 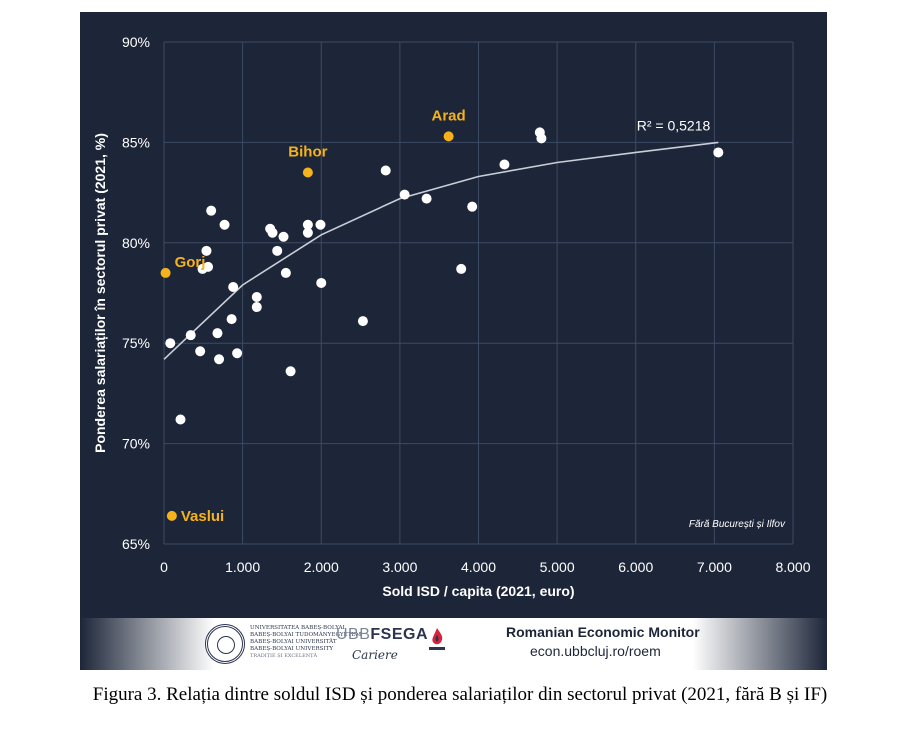 What do you see at coordinates (557, 567) in the screenshot?
I see `x-tick-label: 5.000` at bounding box center [557, 567].